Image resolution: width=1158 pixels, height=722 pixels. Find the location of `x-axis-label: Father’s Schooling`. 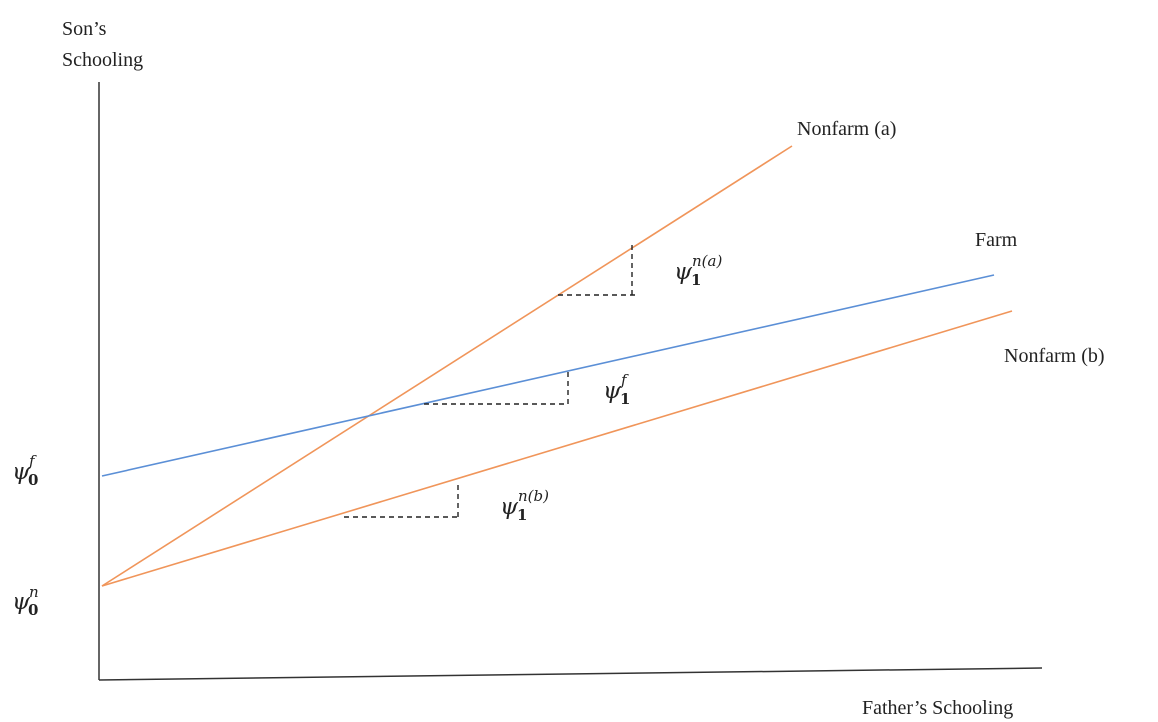

x-axis-label: Father’s Schooling is located at coordinates (937, 708).